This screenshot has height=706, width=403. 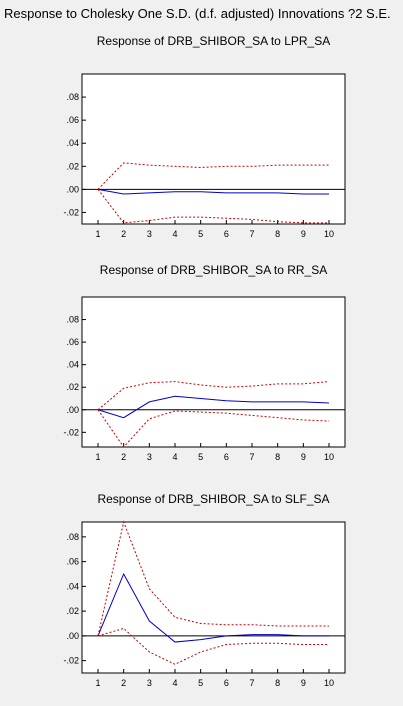 What do you see at coordinates (213, 41) in the screenshot?
I see `panel-title: Response of DRB_SHIBOR_SA to LPR_SA` at bounding box center [213, 41].